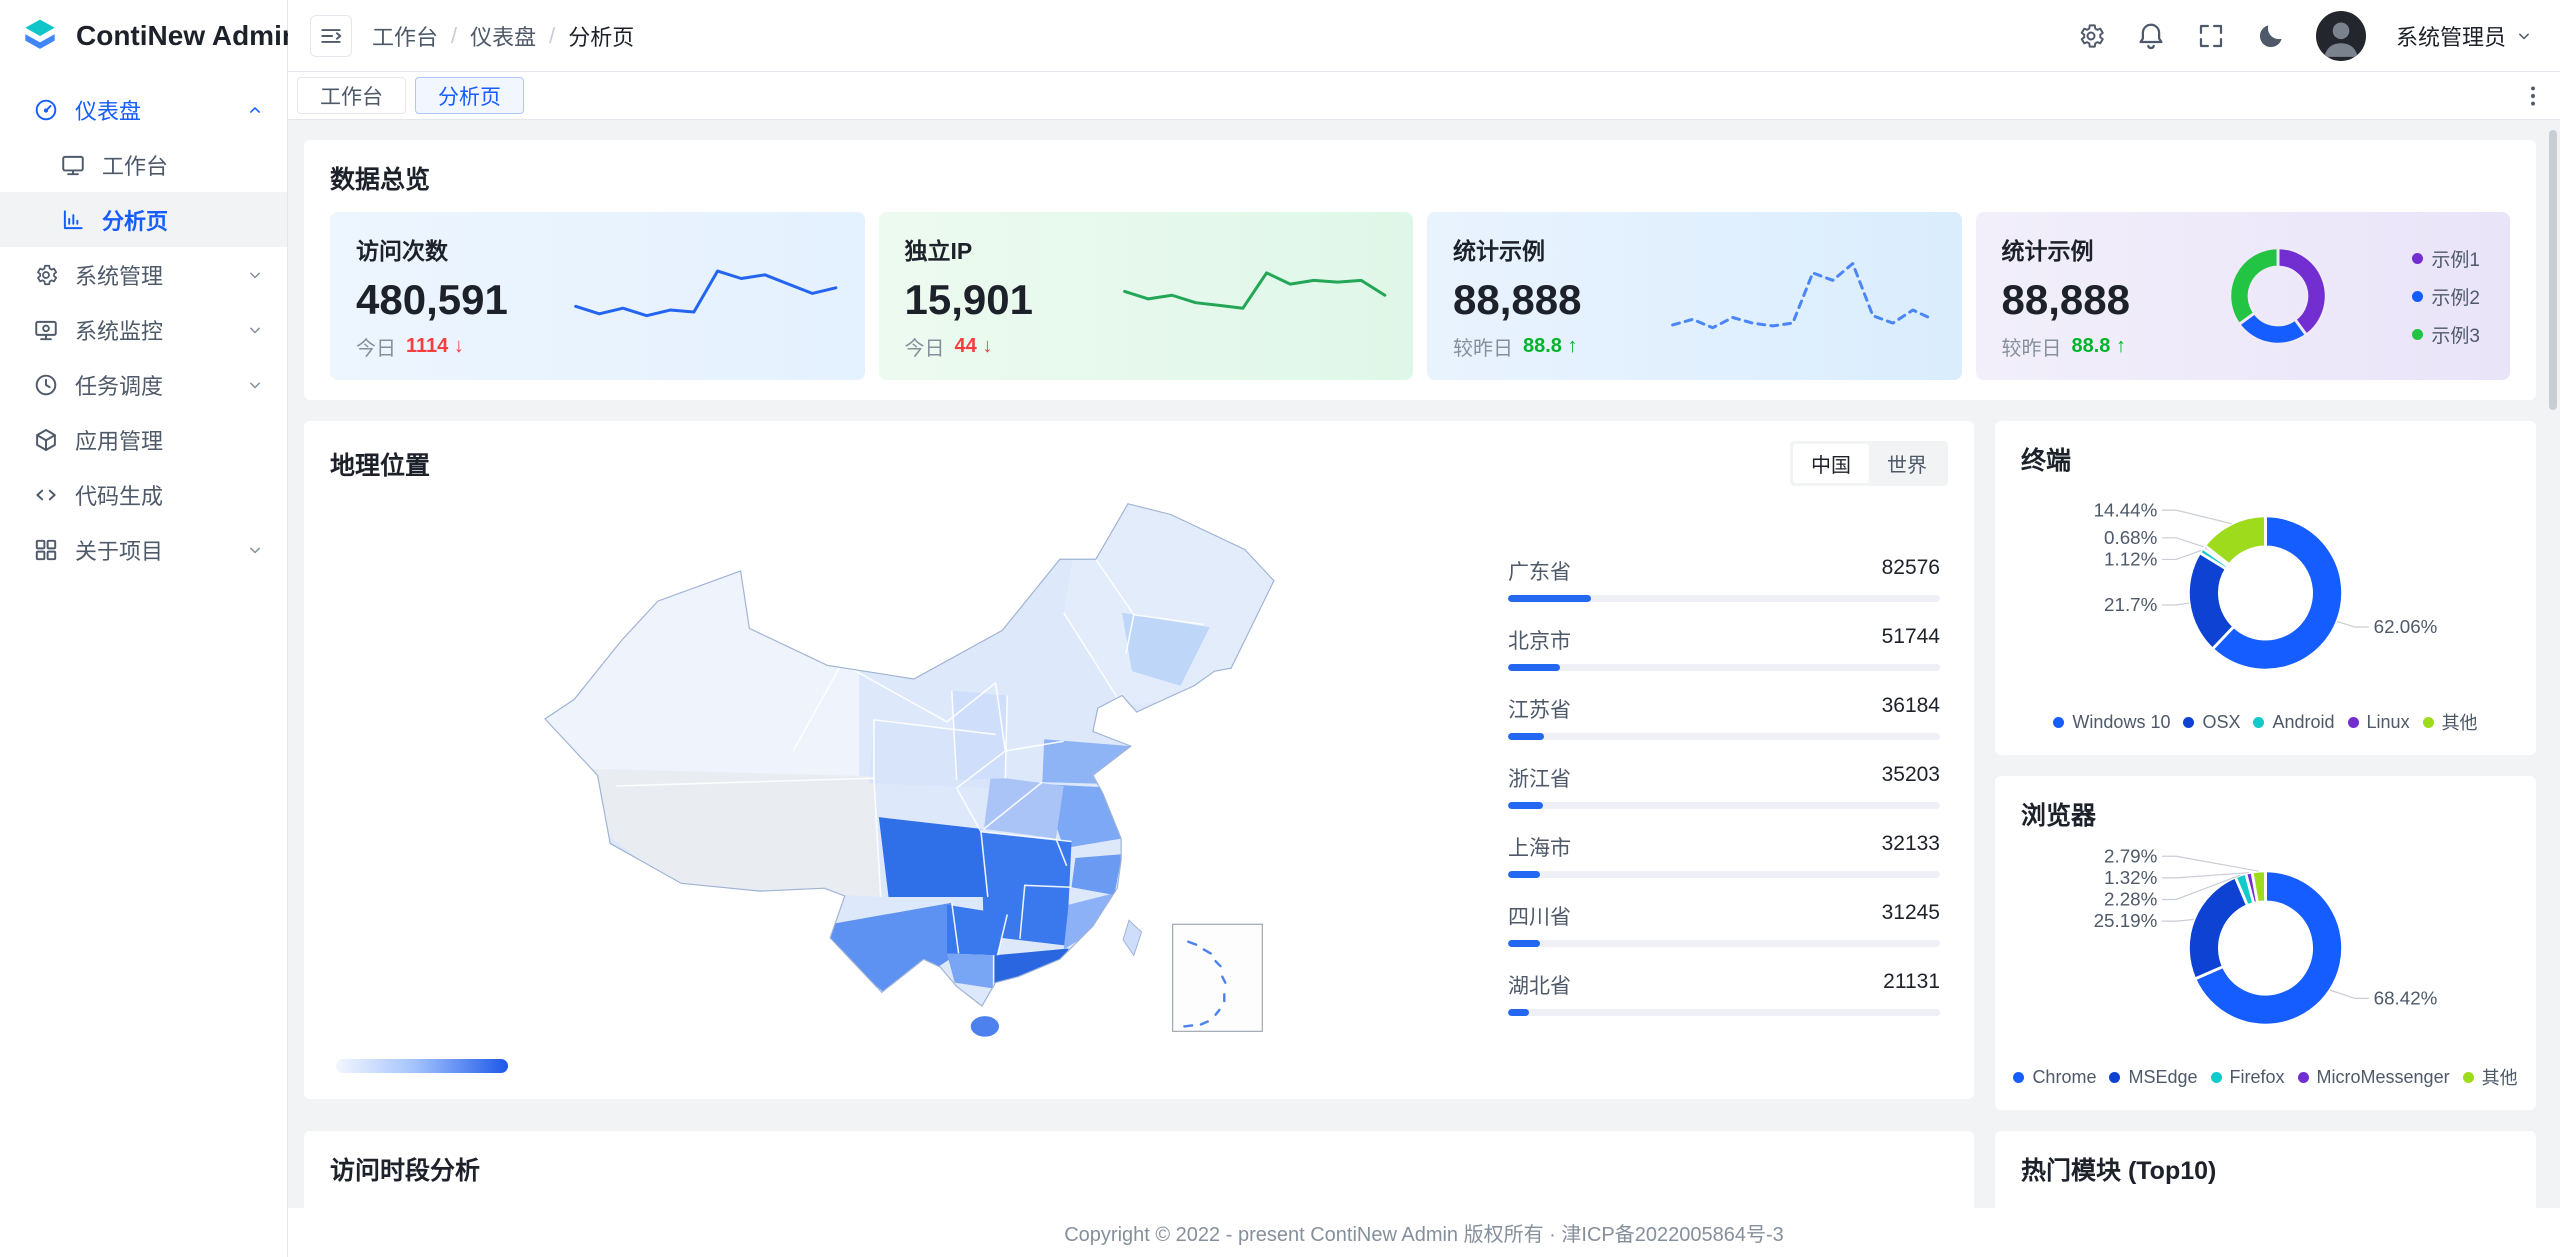  I want to click on province-value: 36184, so click(1910, 705).